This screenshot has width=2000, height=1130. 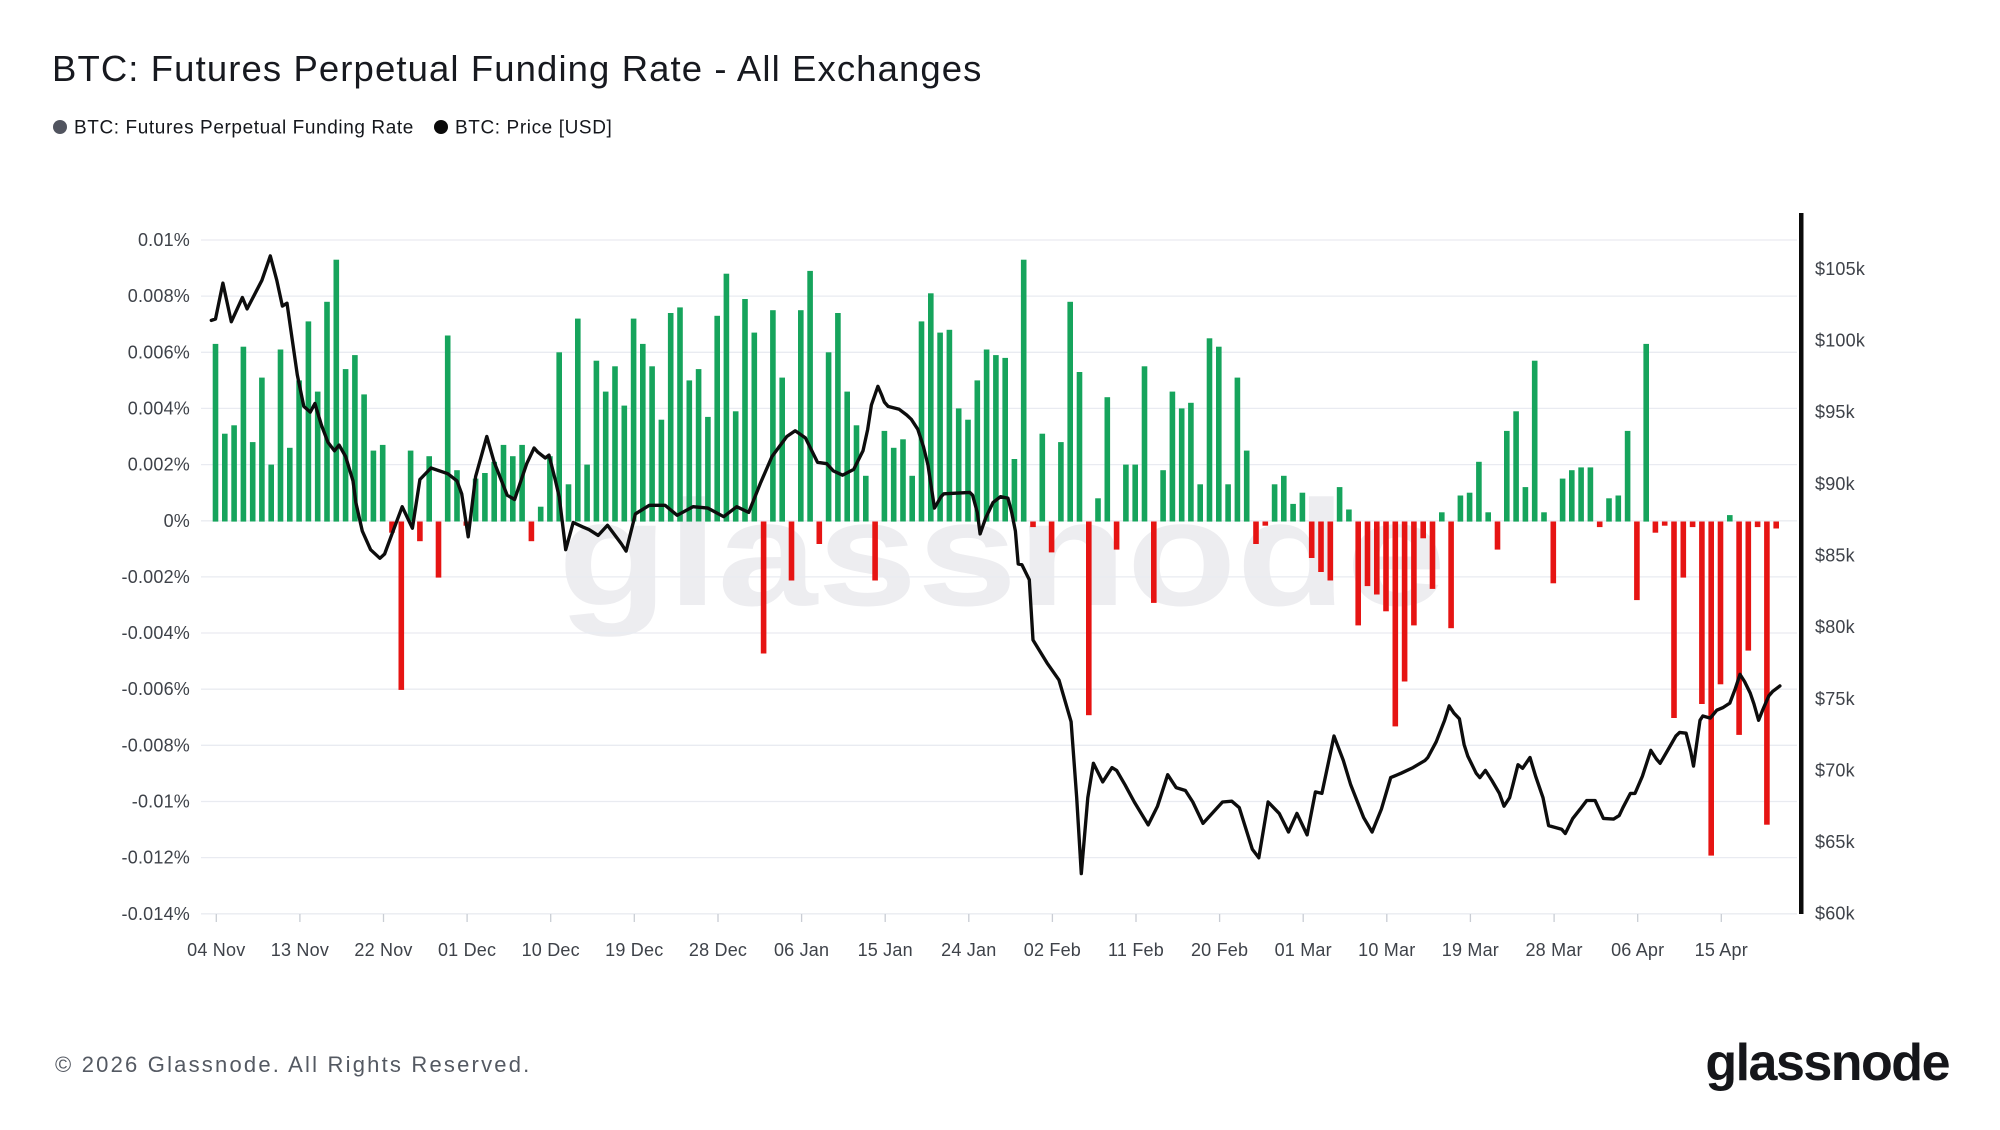 I want to click on svg-text: $80k, so click(x=1835, y=627).